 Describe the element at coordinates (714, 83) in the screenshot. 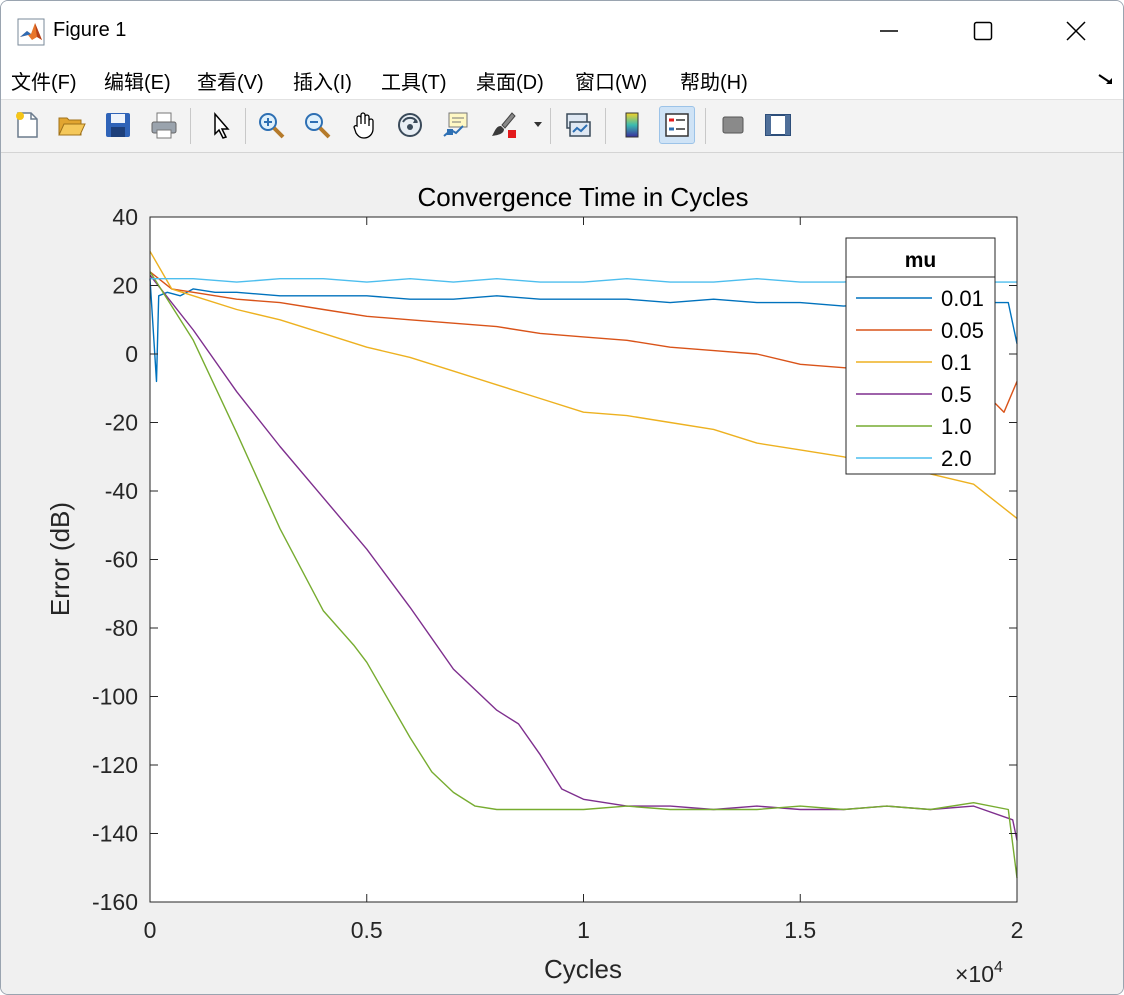

I see `menu-help: 帮助(H)` at that location.